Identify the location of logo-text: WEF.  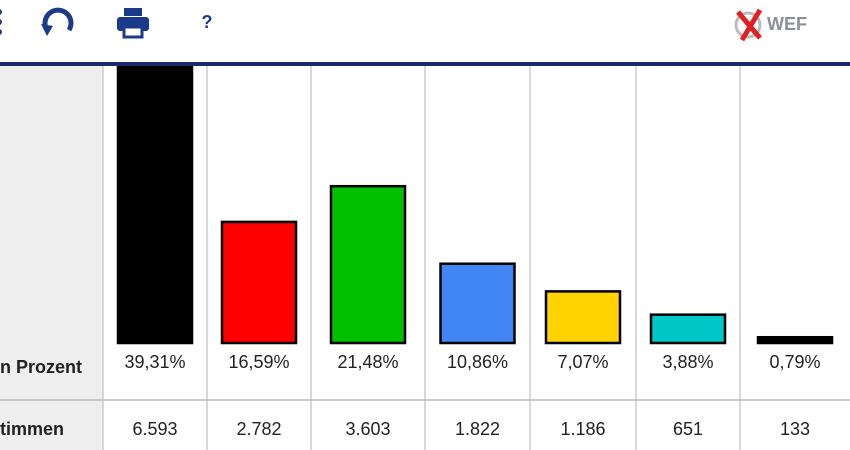
(787, 24).